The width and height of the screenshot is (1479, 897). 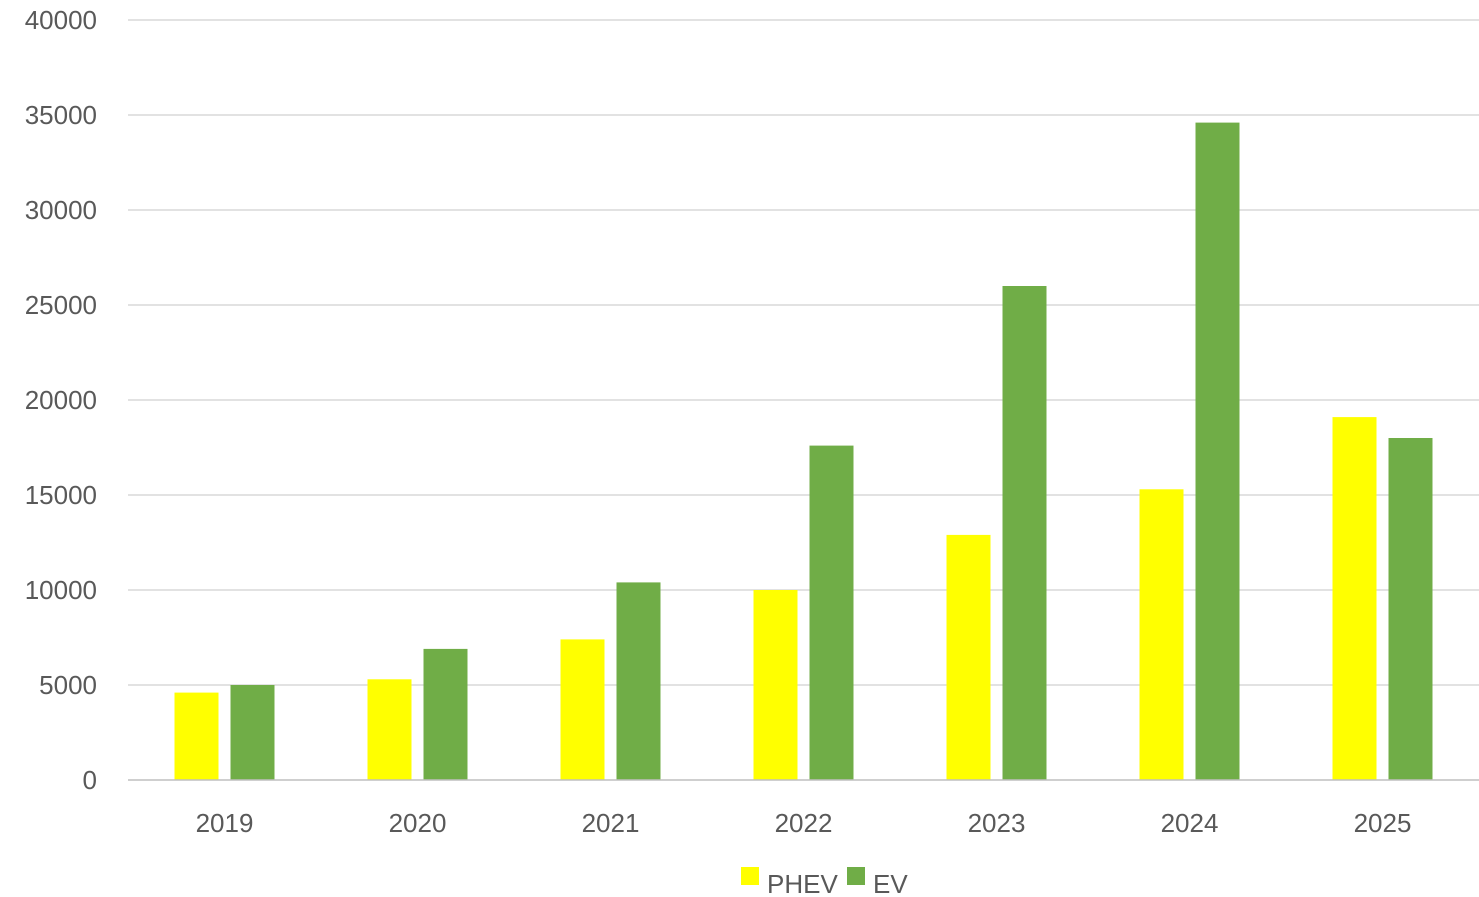 I want to click on x-tick-label: 2019, so click(x=225, y=823).